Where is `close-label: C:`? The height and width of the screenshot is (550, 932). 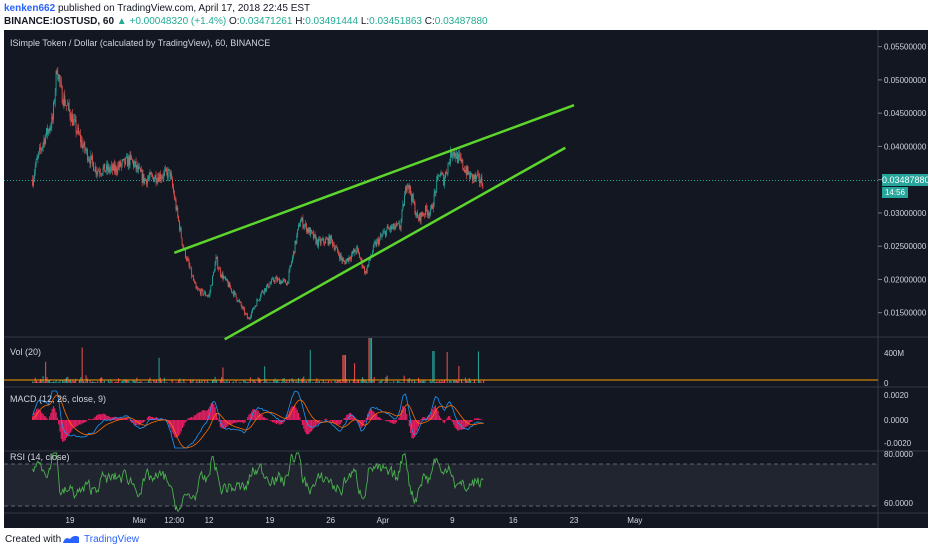 close-label: C: is located at coordinates (429, 21).